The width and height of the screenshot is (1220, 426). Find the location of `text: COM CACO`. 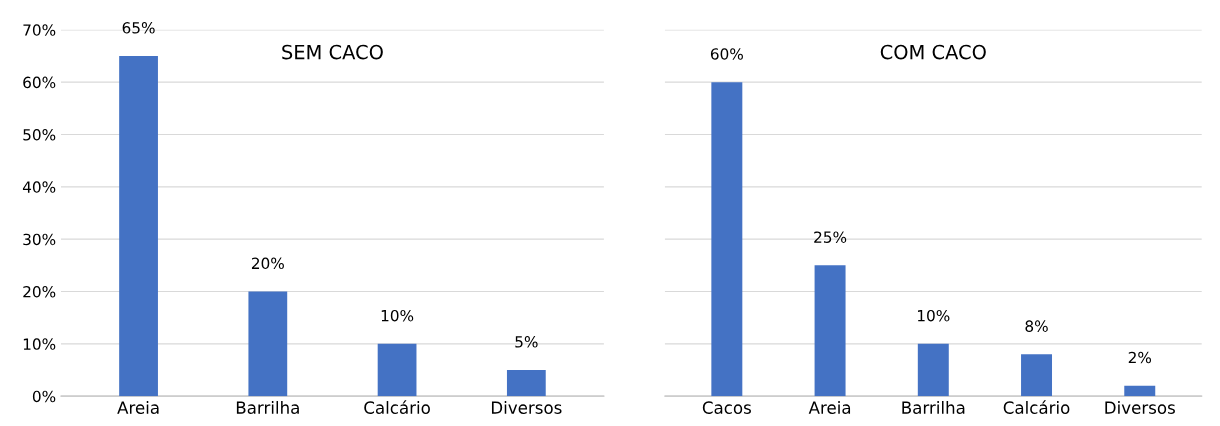

text: COM CACO is located at coordinates (933, 52).